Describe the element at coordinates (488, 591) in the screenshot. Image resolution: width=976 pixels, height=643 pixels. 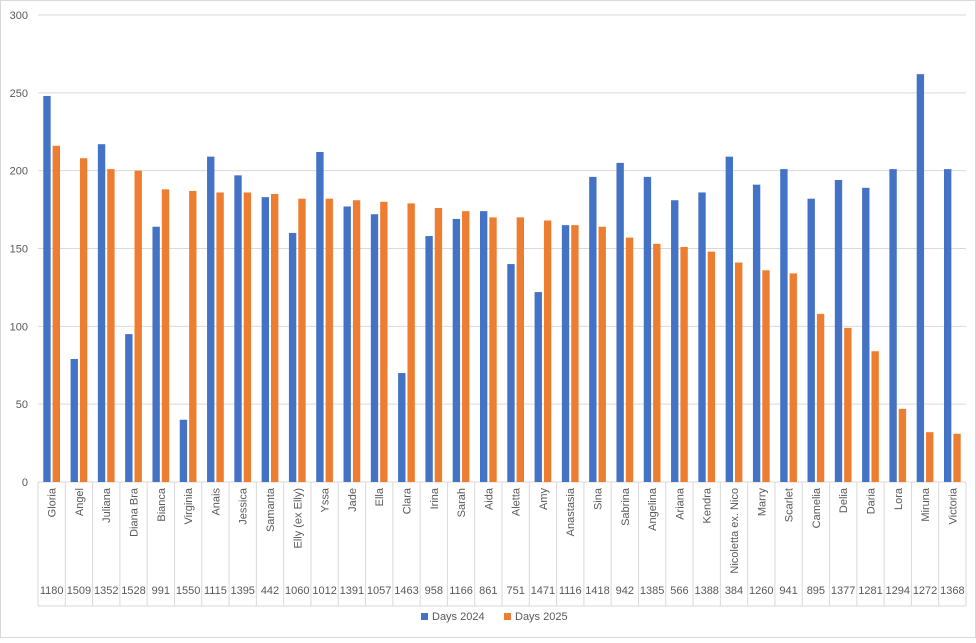
I see `table-value: 861` at that location.